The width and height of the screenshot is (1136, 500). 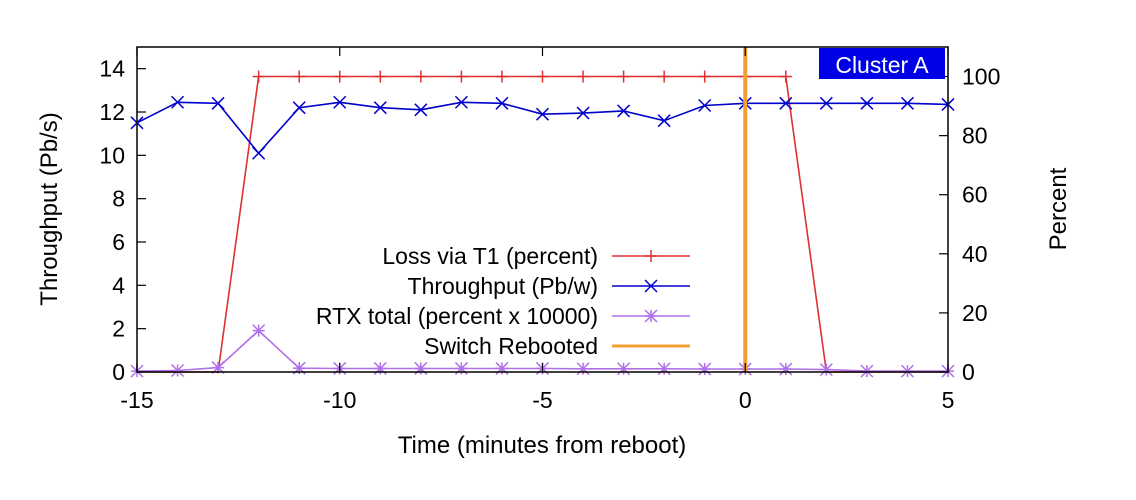 What do you see at coordinates (503, 286) in the screenshot?
I see `legend-label: Throughput (Pb/w)` at bounding box center [503, 286].